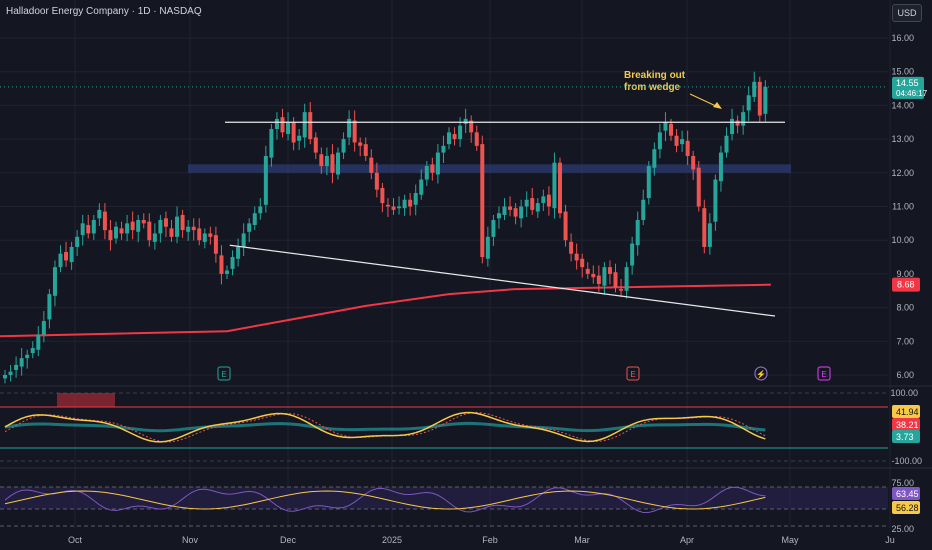  Describe the element at coordinates (904, 393) in the screenshot. I see `osc-y-tick: 100.00` at that location.